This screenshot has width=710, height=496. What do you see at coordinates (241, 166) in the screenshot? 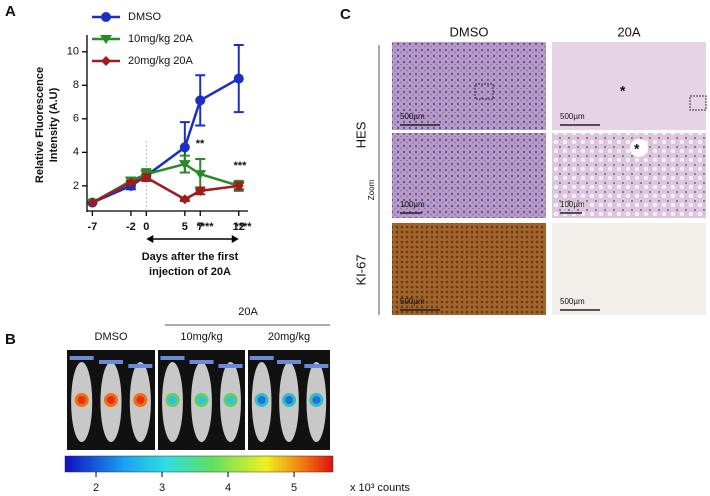
I see `significance: ***` at bounding box center [241, 166].